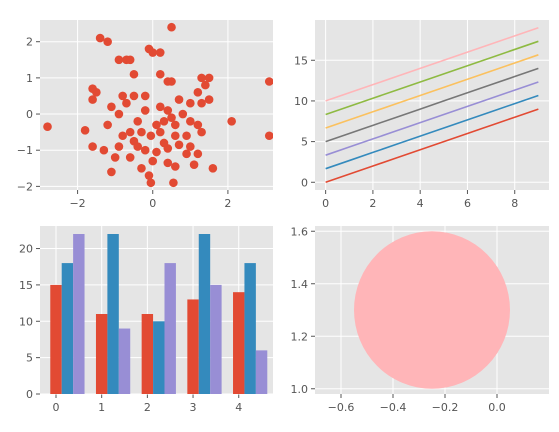 This screenshot has width=559, height=432. Describe the element at coordinates (497, 407) in the screenshot. I see `x-tick-label: 0.0` at that location.